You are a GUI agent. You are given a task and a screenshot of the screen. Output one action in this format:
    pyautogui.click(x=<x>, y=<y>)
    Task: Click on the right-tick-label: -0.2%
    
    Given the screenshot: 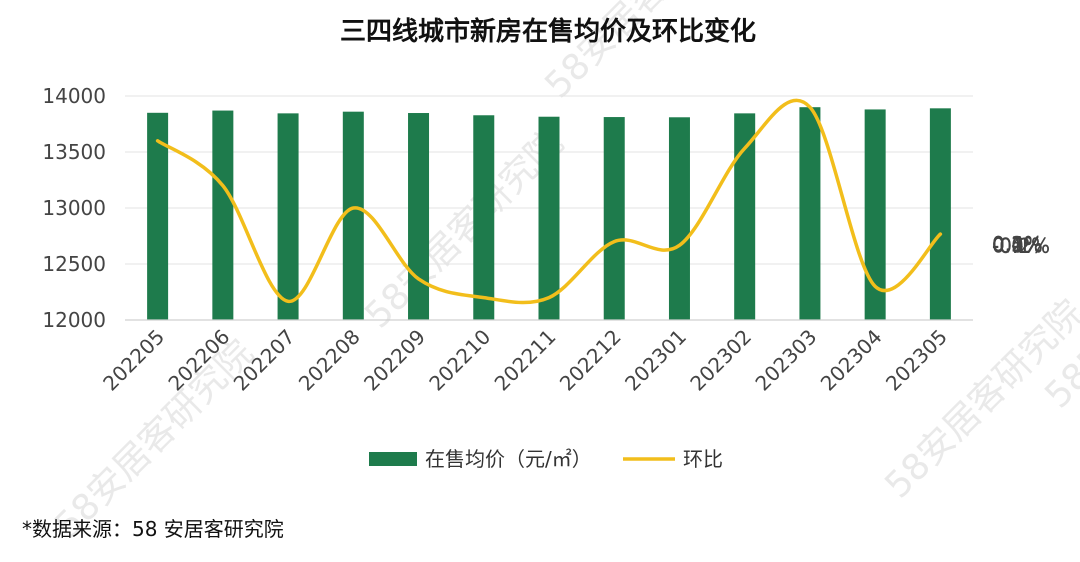 What is the action you would take?
    pyautogui.click(x=1021, y=246)
    